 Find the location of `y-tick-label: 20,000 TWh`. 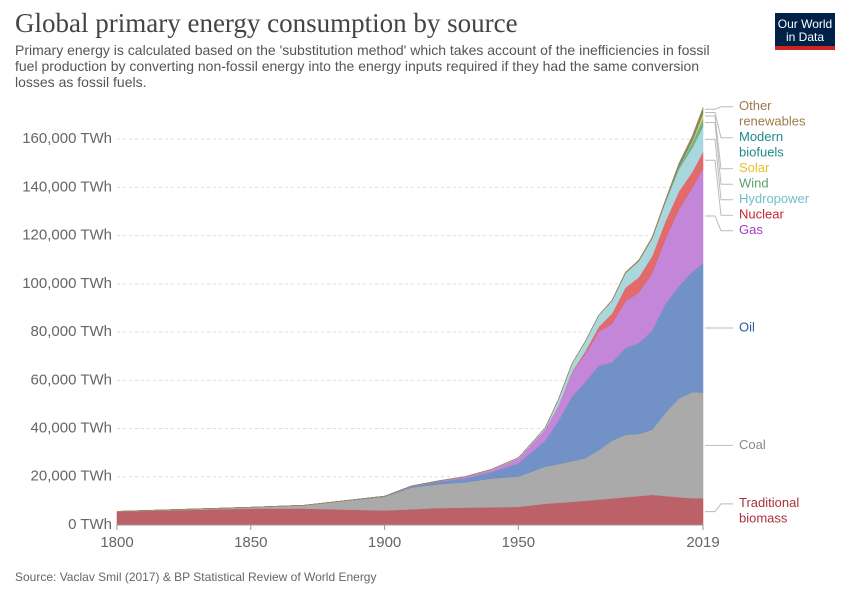

y-tick-label: 20,000 TWh is located at coordinates (71, 476).